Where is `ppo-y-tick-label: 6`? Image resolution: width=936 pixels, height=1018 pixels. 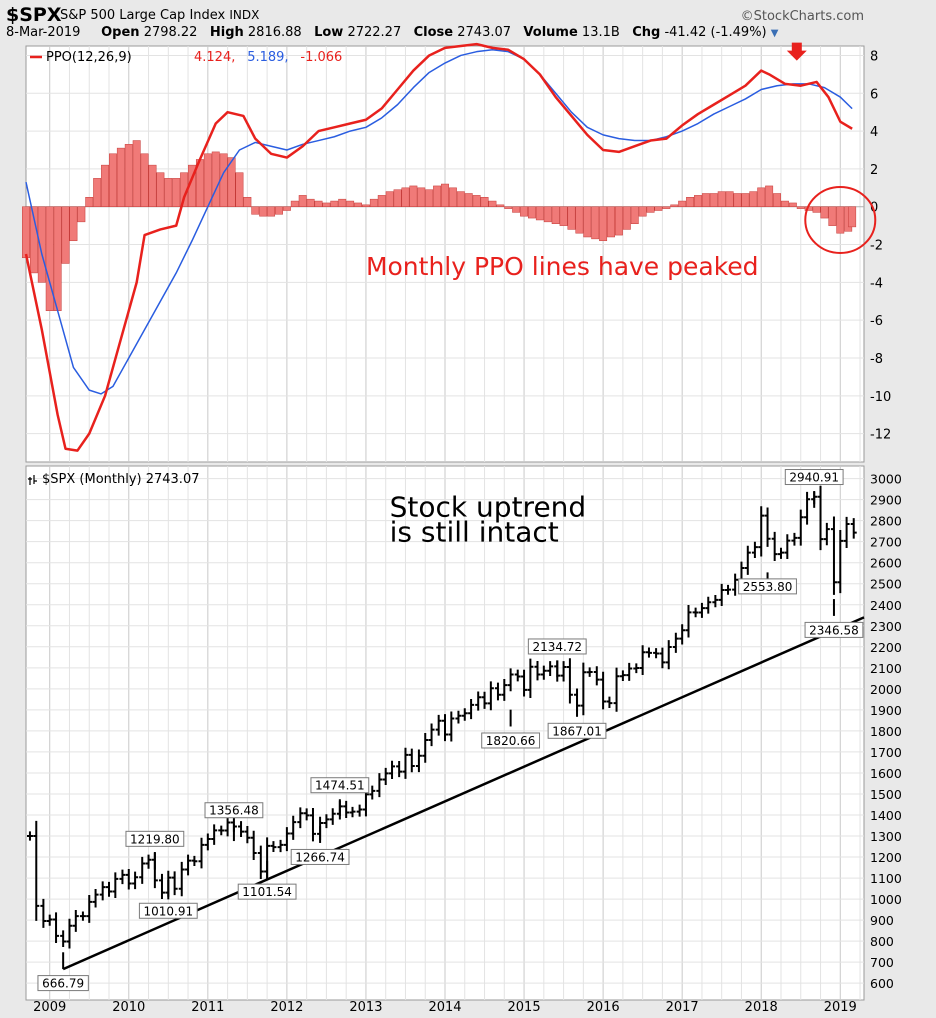
ppo-y-tick-label: 6 is located at coordinates (874, 94).